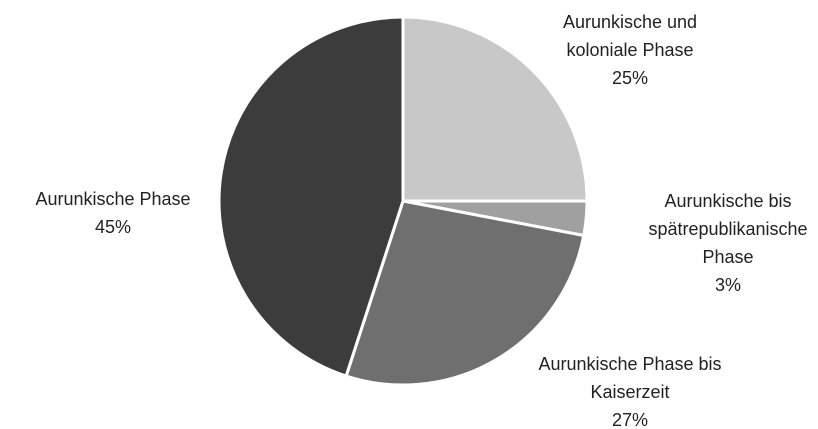 This screenshot has height=429, width=818. Describe the element at coordinates (630, 378) in the screenshot. I see `category-label: Aurunkische Phase bis Kaiserzeit` at that location.